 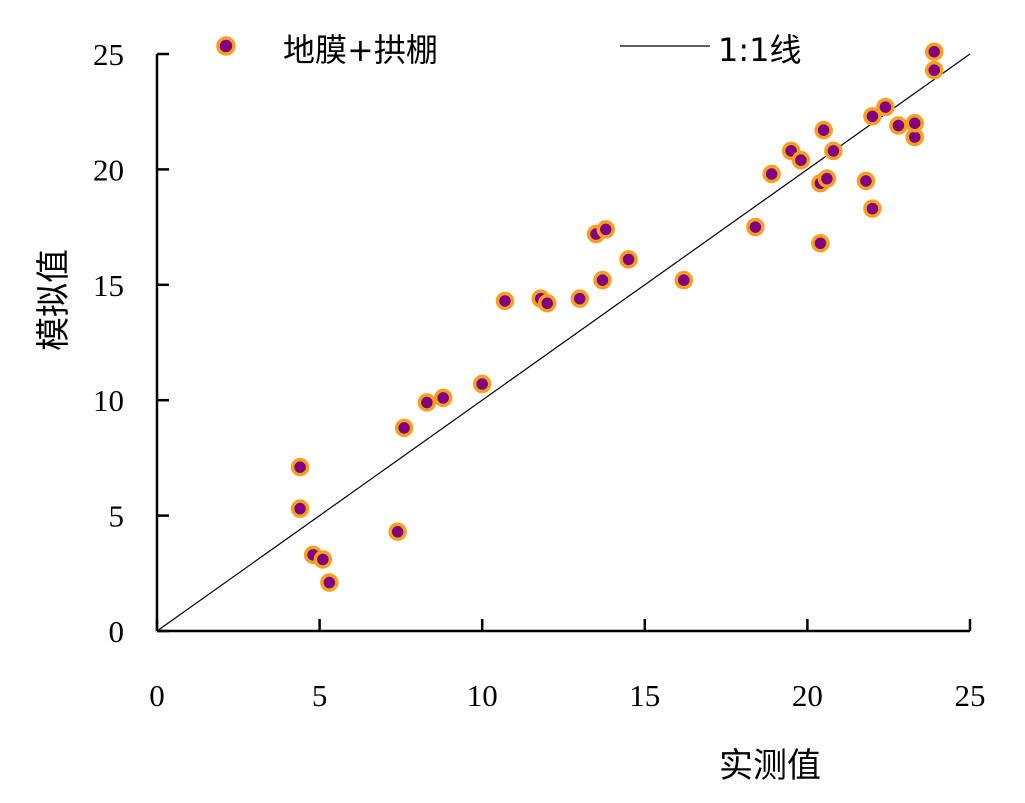 I want to click on x-tick-label: 10, so click(x=482, y=695).